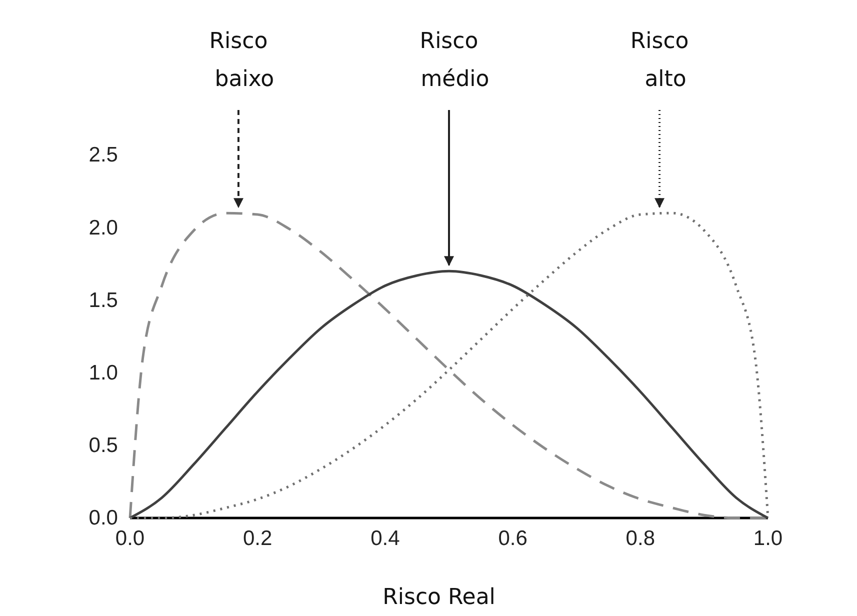  I want to click on x-tick-label: 0.0, so click(130, 538).